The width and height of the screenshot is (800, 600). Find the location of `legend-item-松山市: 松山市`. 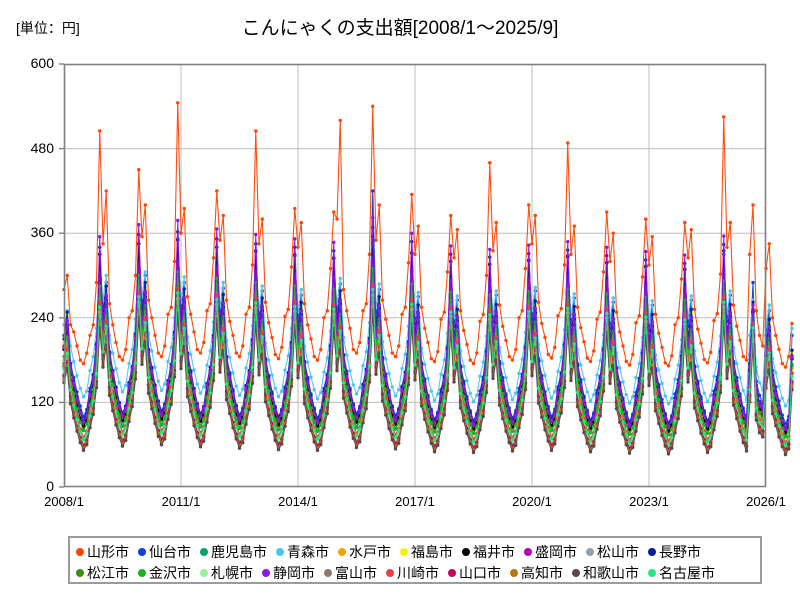

legend-item-松山市: 松山市 is located at coordinates (612, 552).